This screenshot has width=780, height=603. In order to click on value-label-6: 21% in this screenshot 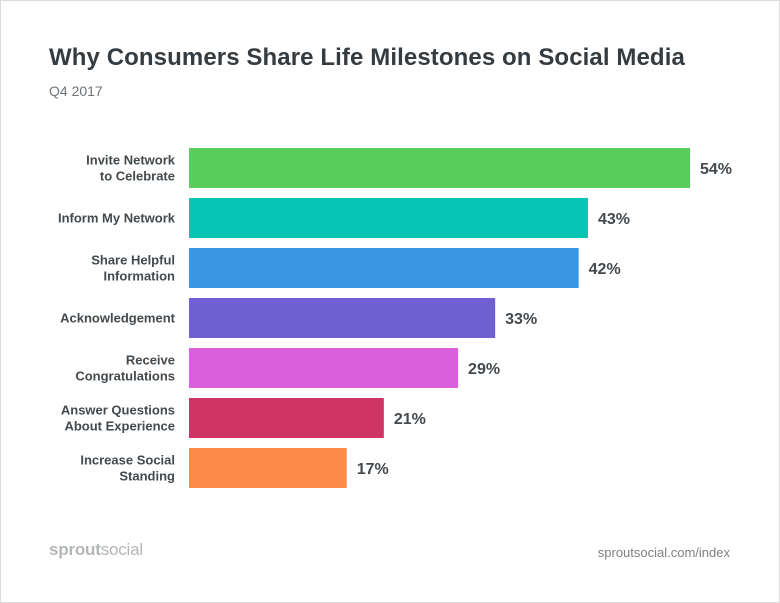, I will do `click(410, 419)`.